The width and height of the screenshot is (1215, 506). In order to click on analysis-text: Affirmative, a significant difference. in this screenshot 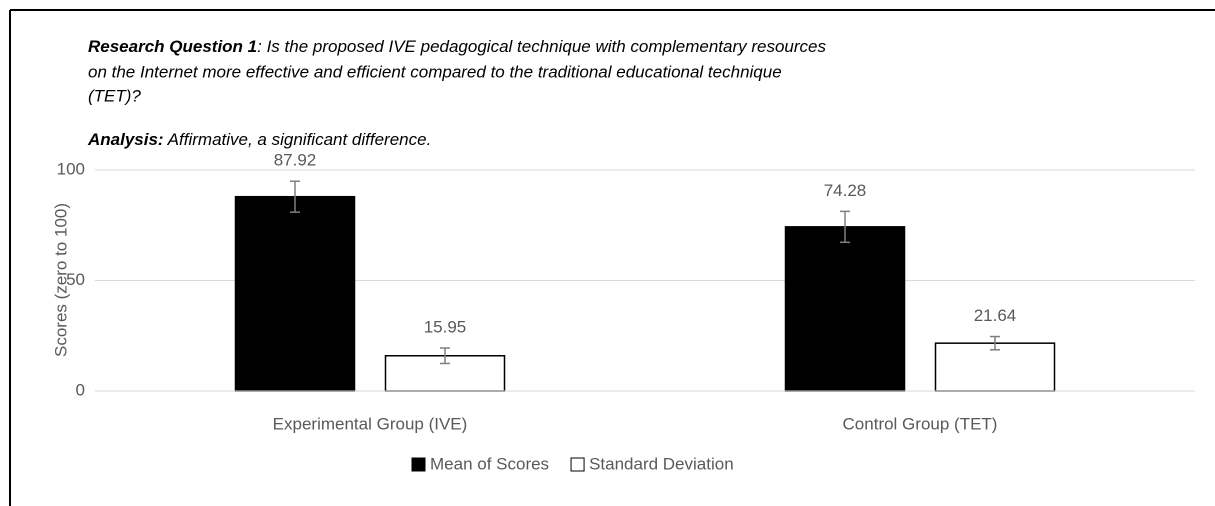, I will do `click(298, 139)`.